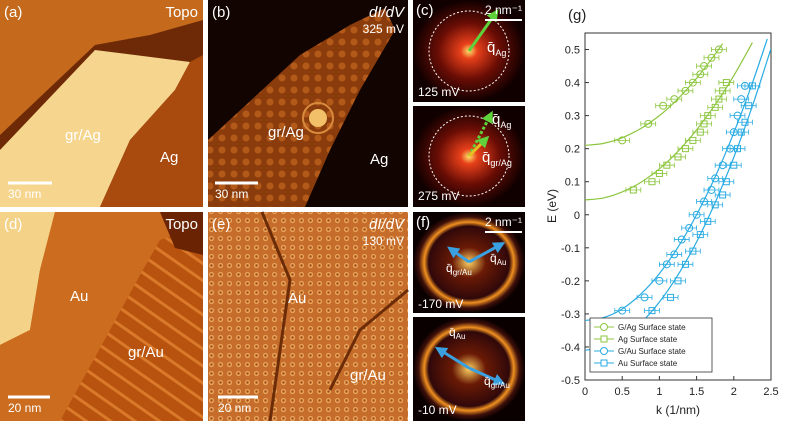 The height and width of the screenshot is (426, 787). I want to click on bias-label: 130 mV, so click(383, 241).